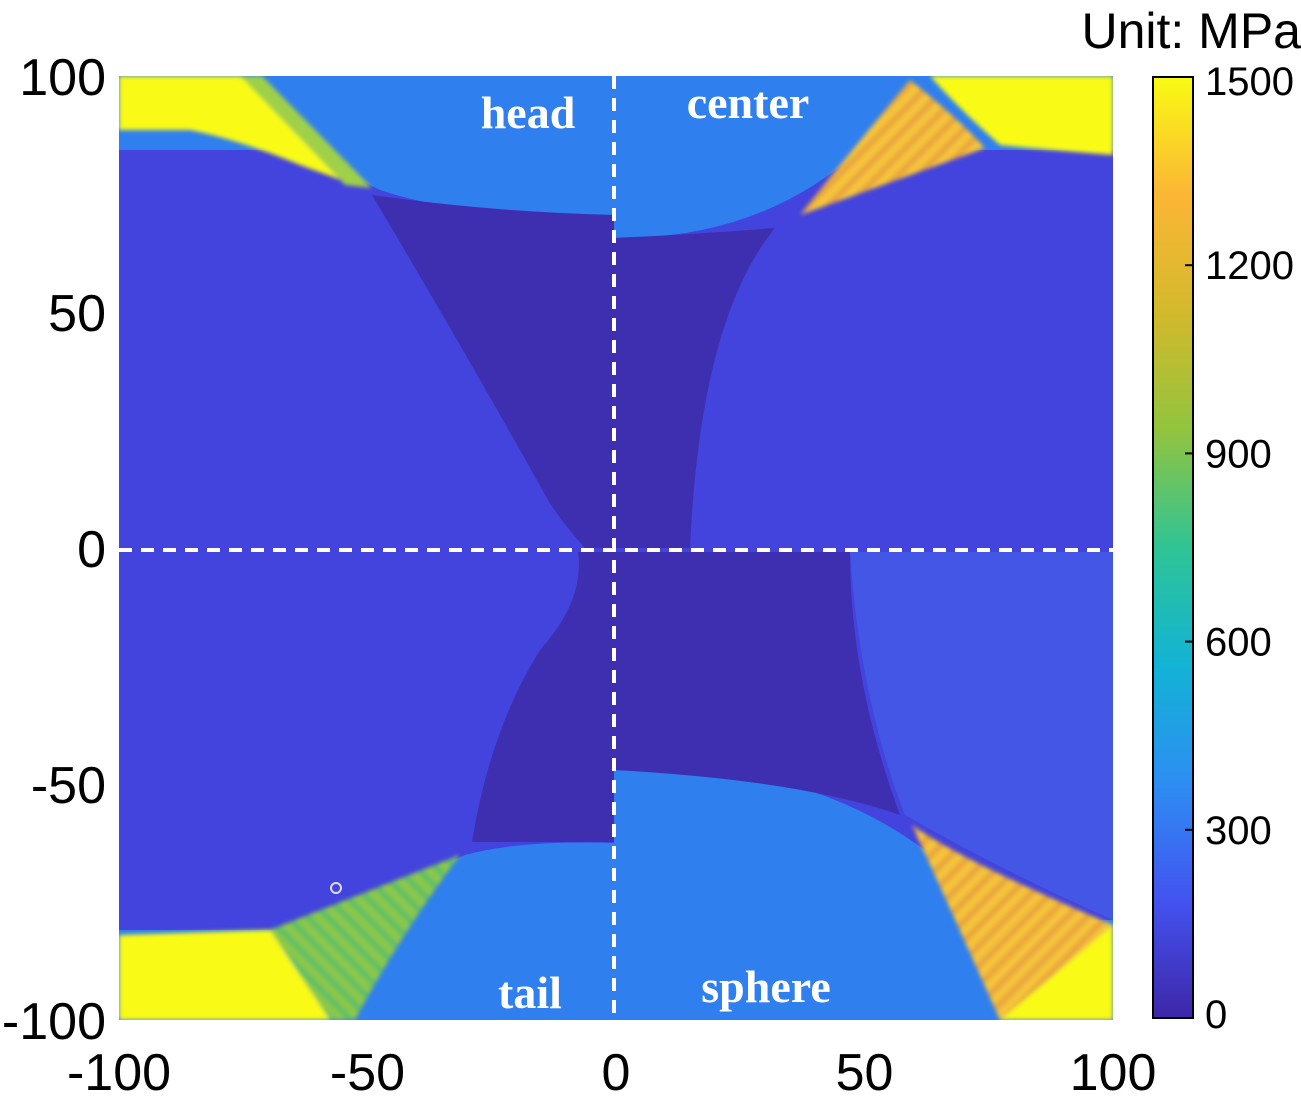  What do you see at coordinates (77, 314) in the screenshot?
I see `y-tick-label: 50` at bounding box center [77, 314].